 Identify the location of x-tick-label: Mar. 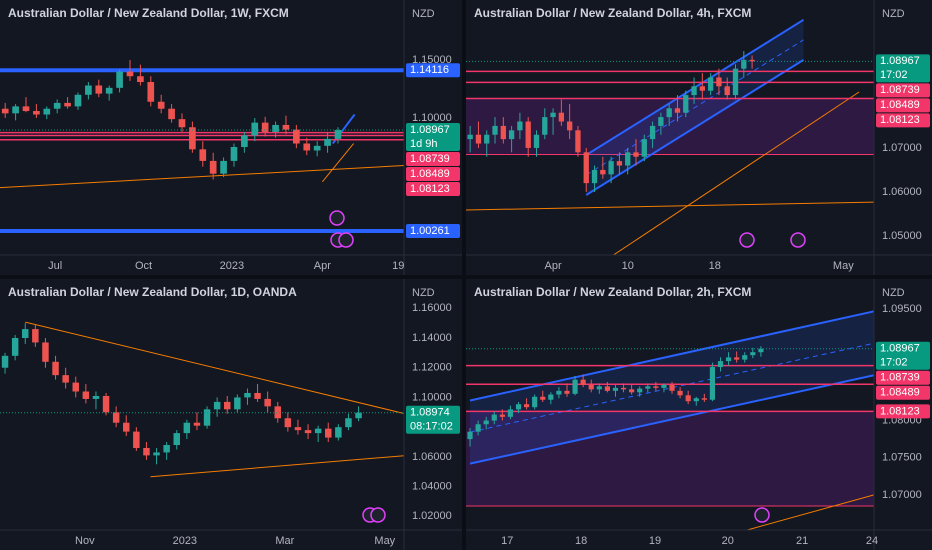
(284, 541).